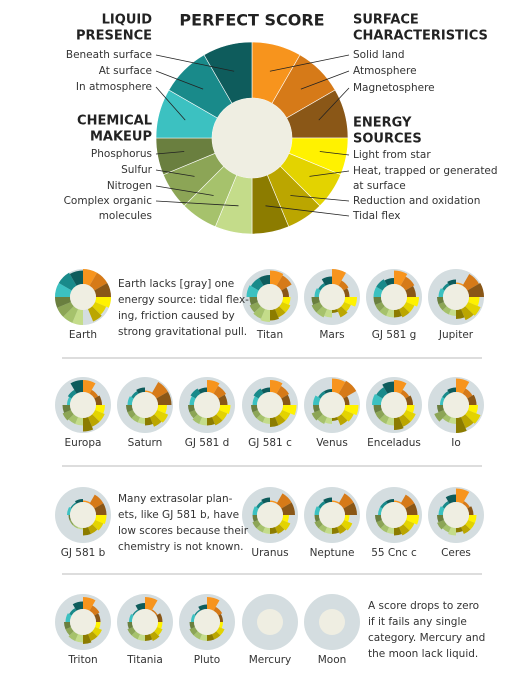 The image size is (525, 688). What do you see at coordinates (121, 154) in the screenshot?
I see `segment-label: Phosphorus` at bounding box center [121, 154].